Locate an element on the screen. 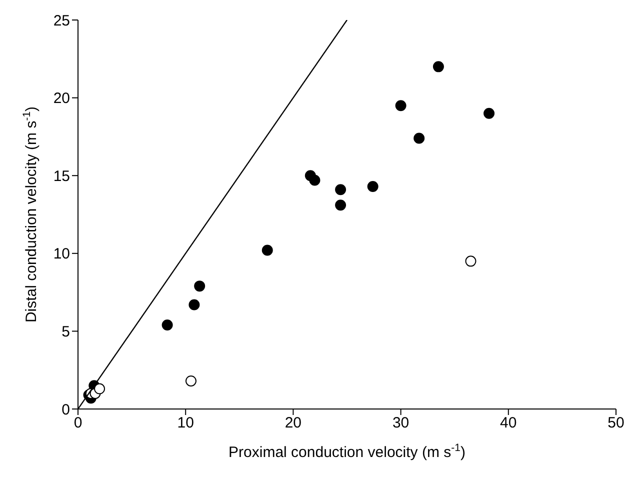 The image size is (644, 487). x-tick-label: 30 is located at coordinates (401, 423).